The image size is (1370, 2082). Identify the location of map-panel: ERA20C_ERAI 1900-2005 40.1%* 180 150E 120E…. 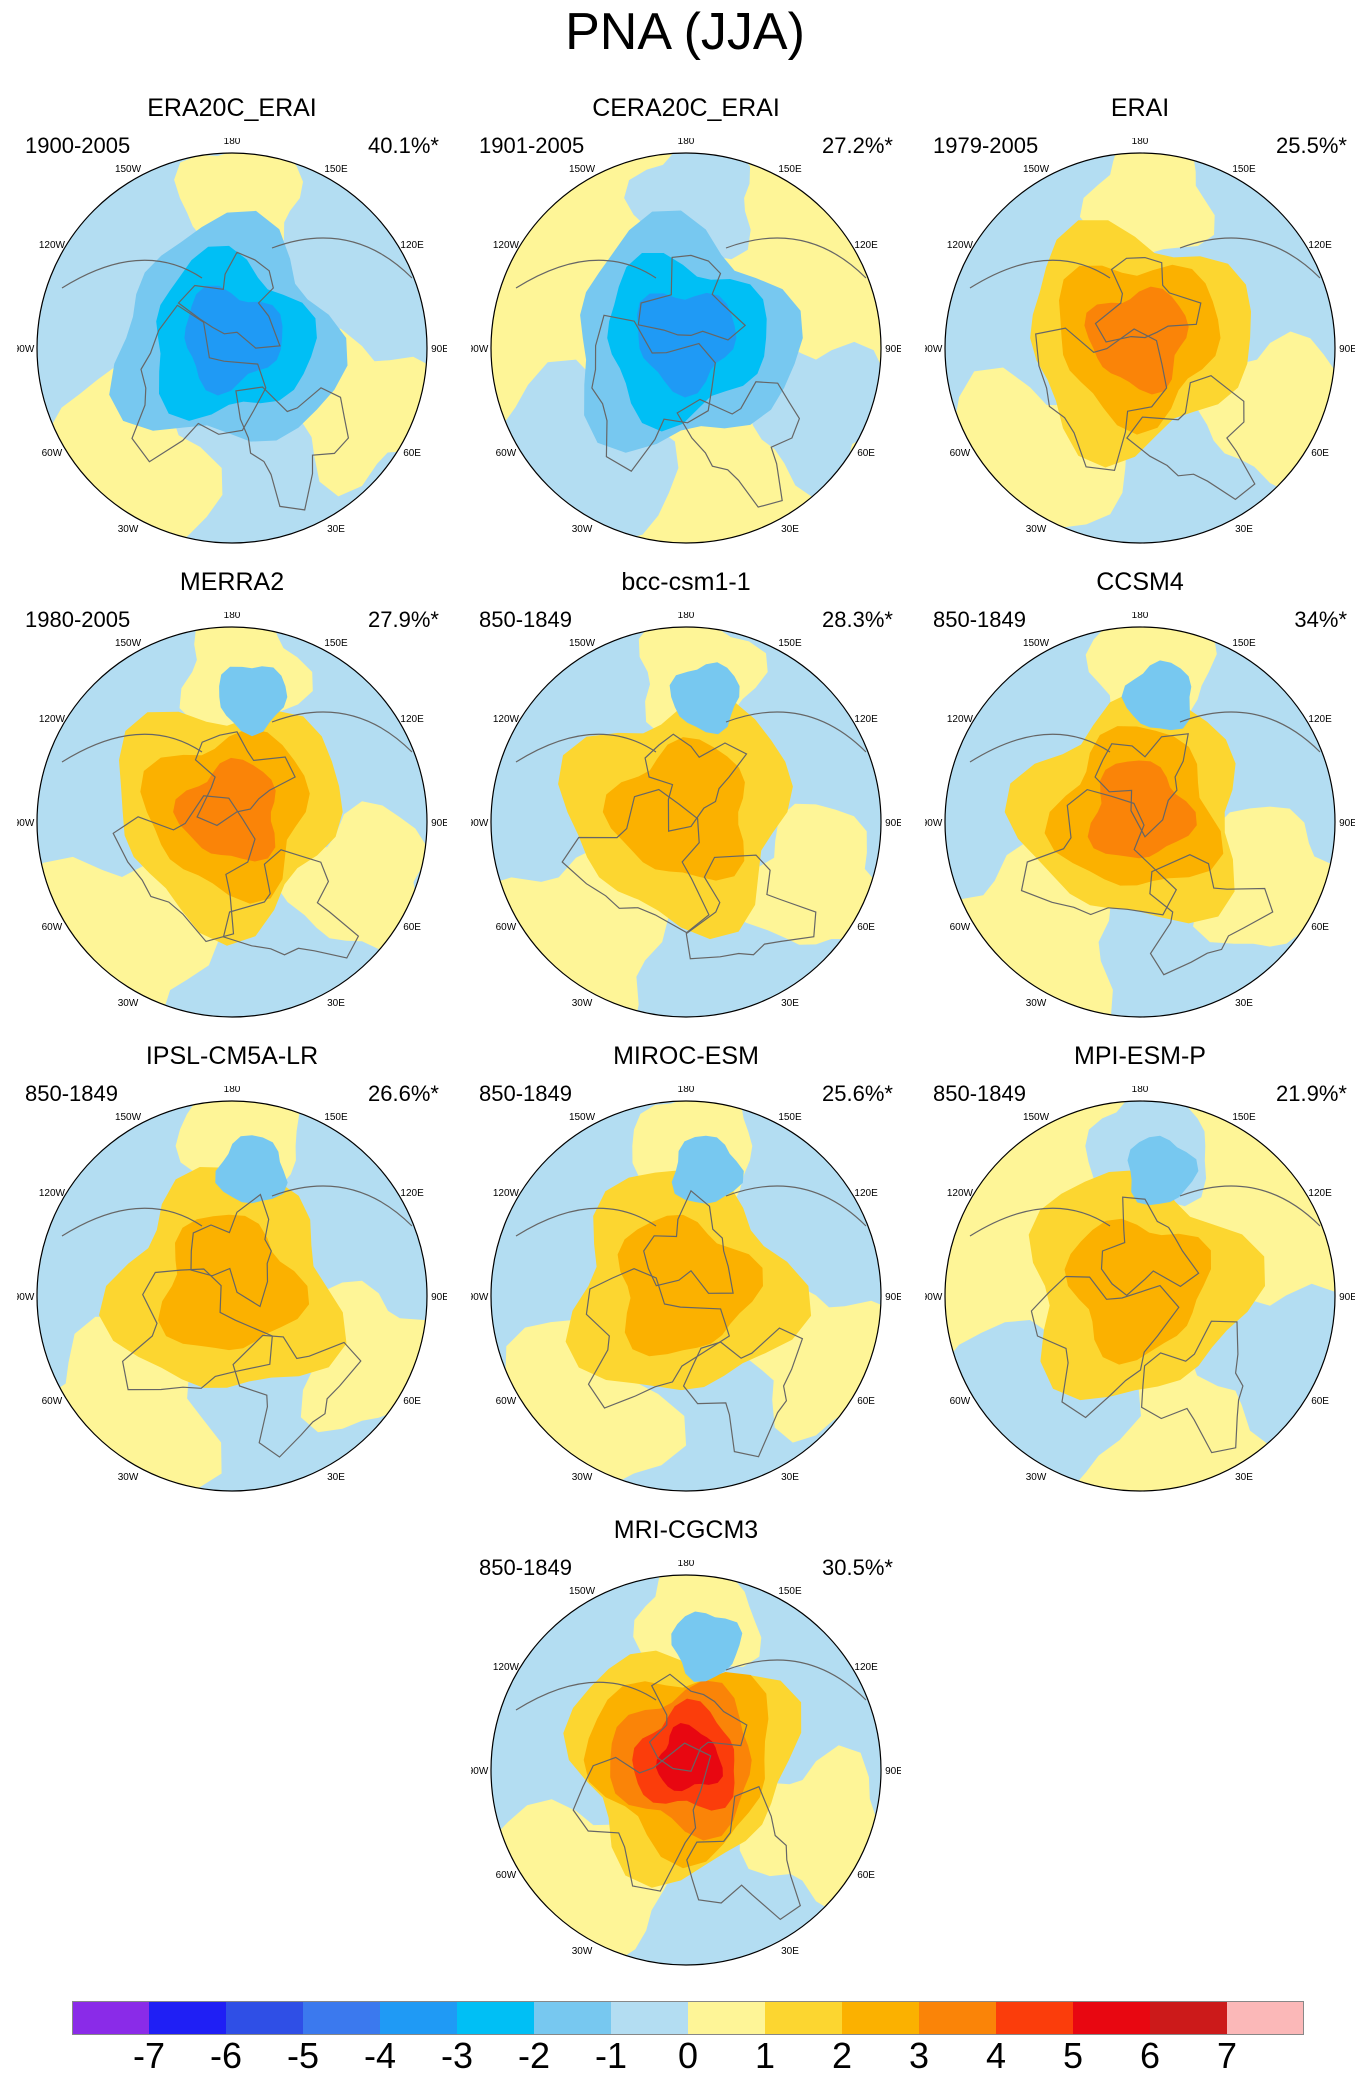
(232, 323).